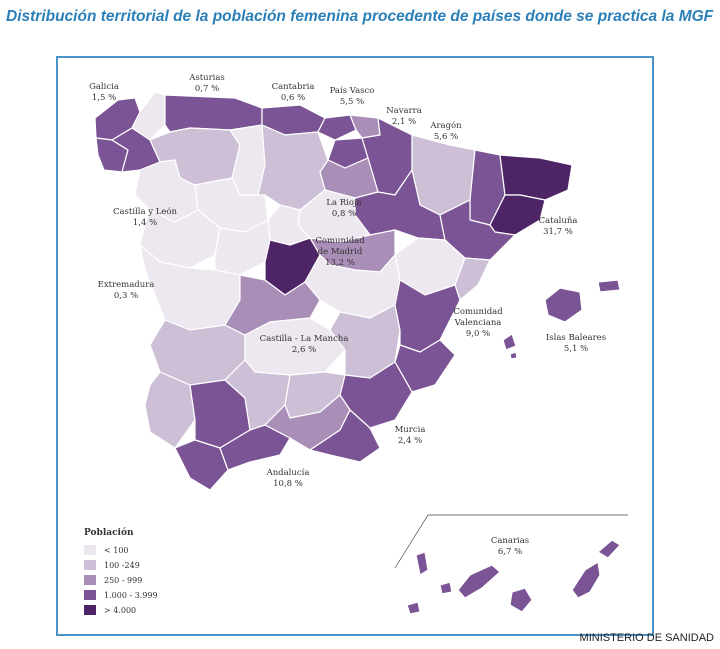 This screenshot has height=649, width=720. What do you see at coordinates (513, 355) in the screenshot?
I see `island-formentera` at bounding box center [513, 355].